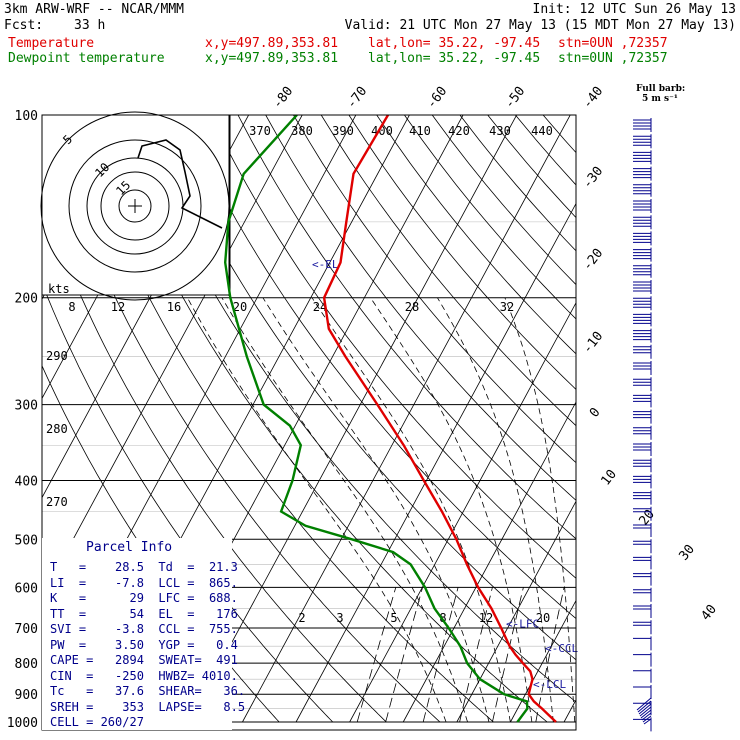  What do you see at coordinates (522, 623) in the screenshot?
I see `level-marker-lfc: <-LFC` at bounding box center [522, 623].